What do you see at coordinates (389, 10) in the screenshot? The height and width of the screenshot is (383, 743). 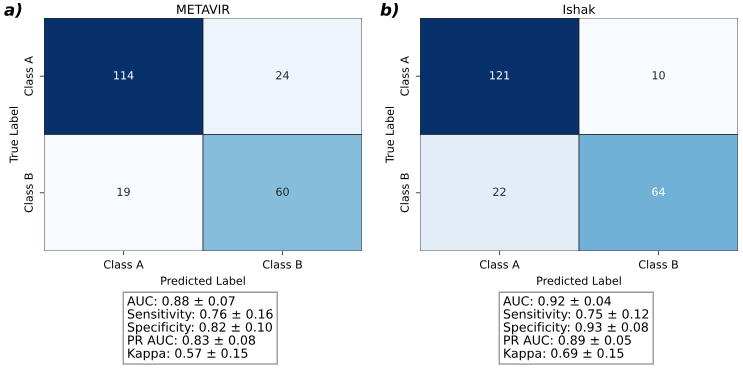 I see `text: b)` at bounding box center [389, 10].